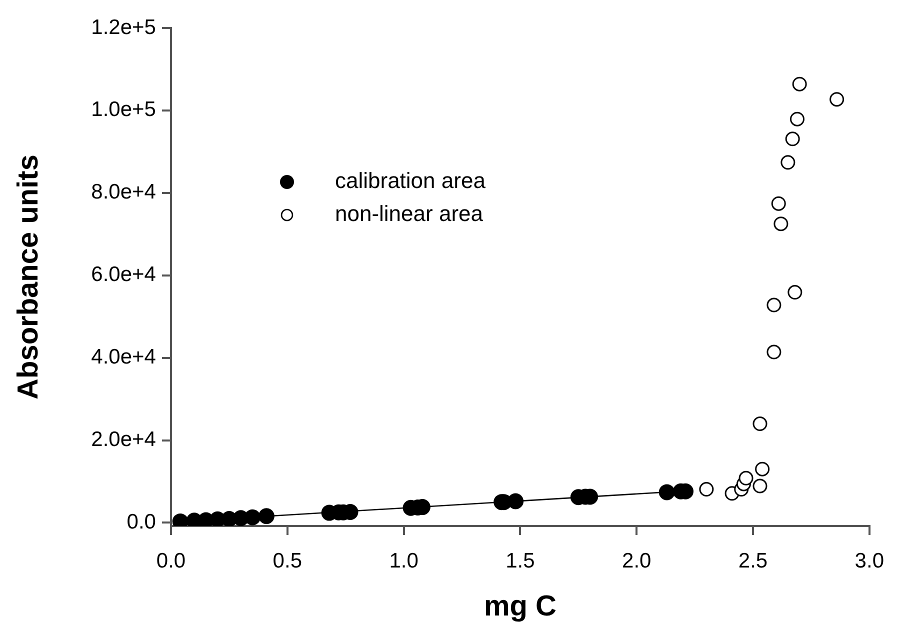 The height and width of the screenshot is (637, 906). What do you see at coordinates (403, 560) in the screenshot?
I see `x-tick-label: 1.0` at bounding box center [403, 560].